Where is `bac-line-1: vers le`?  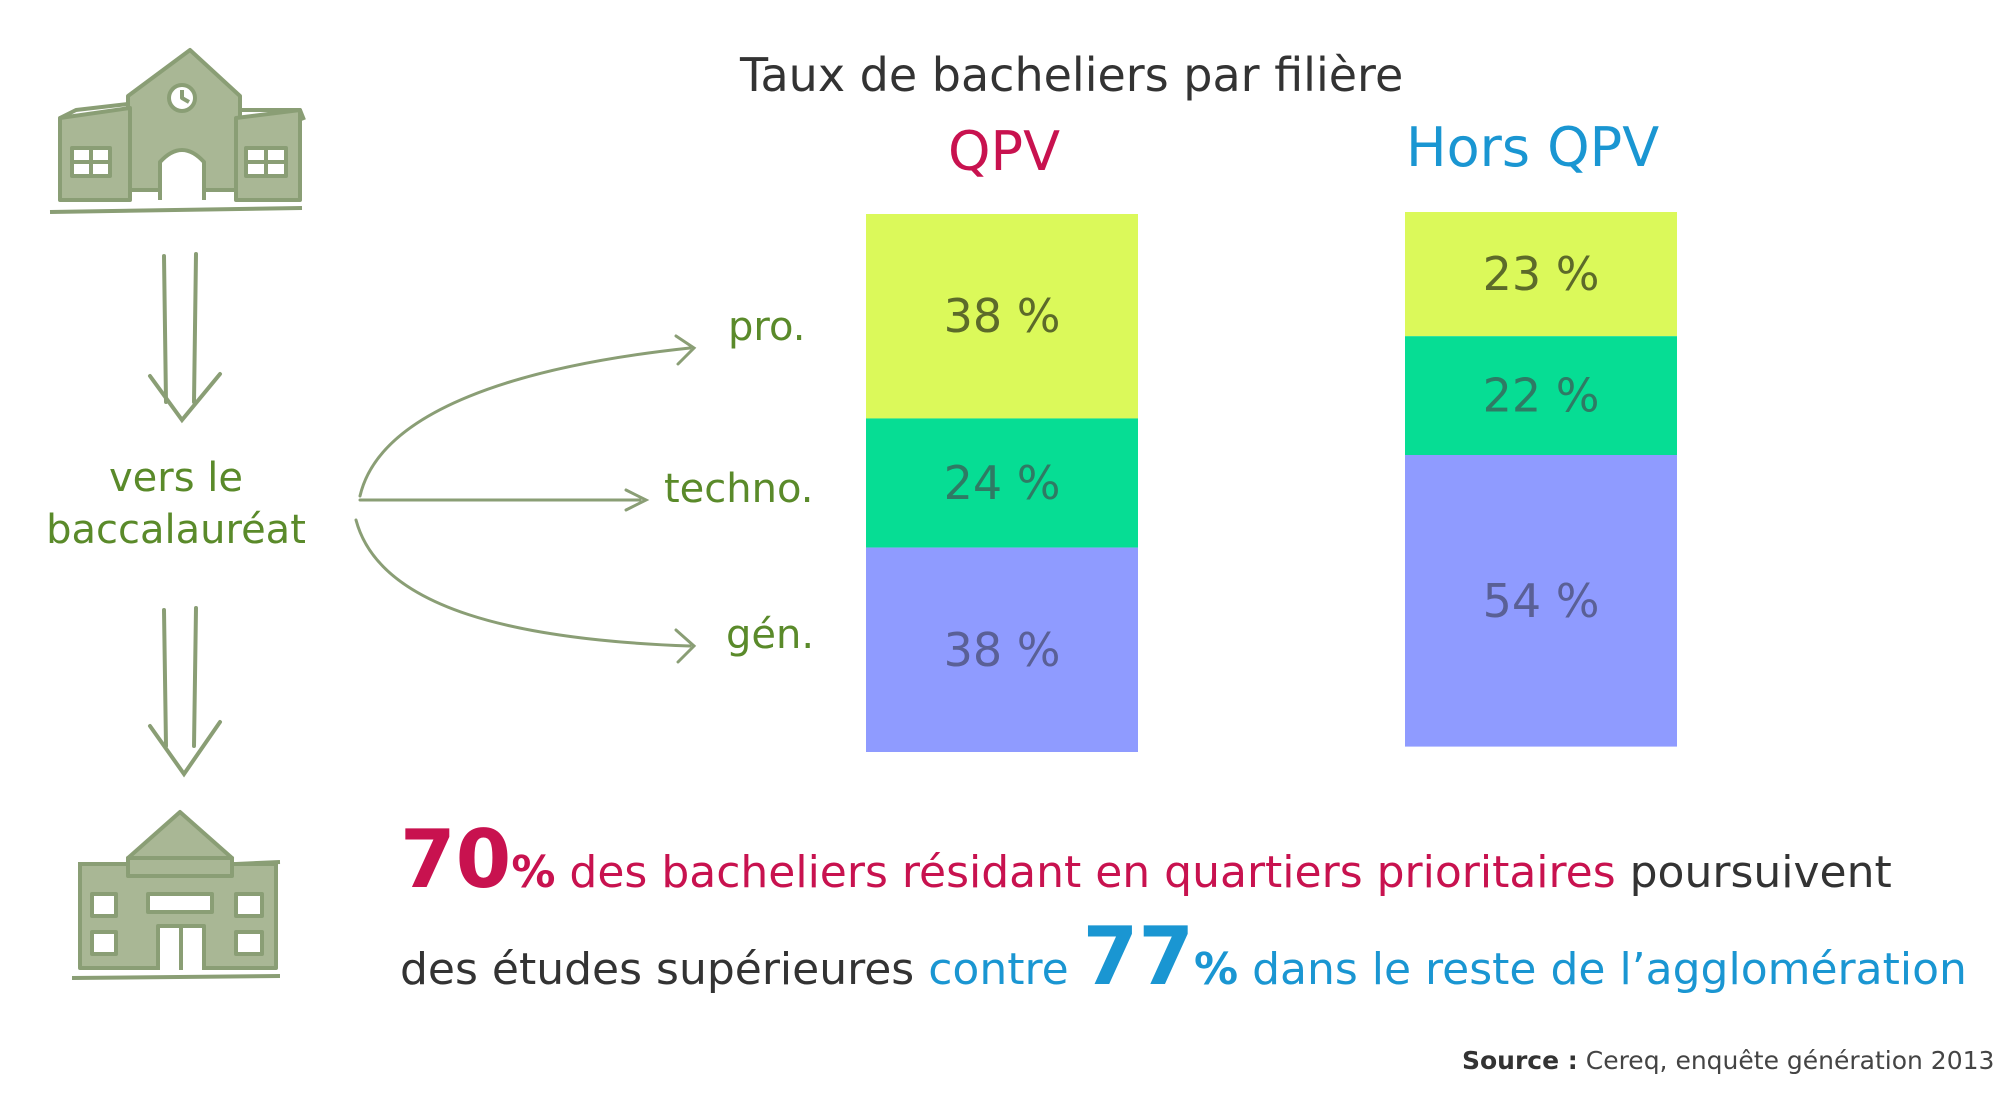 bac-line-1: vers le is located at coordinates (175, 478).